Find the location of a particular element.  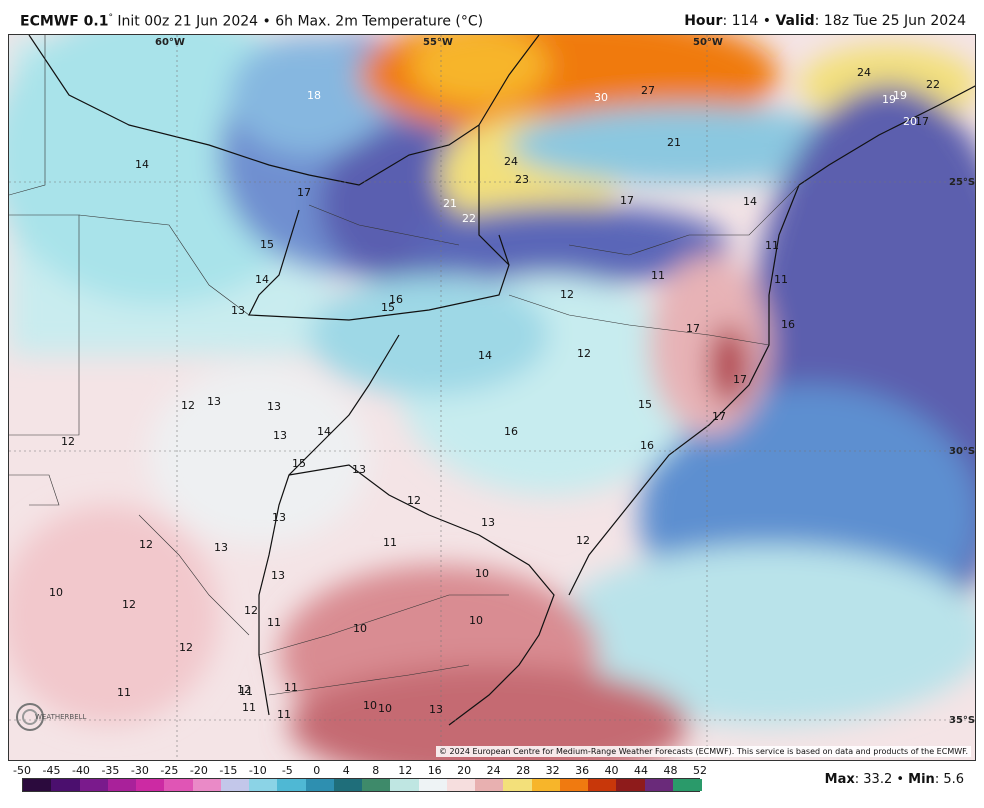

temperature-label: 18 is located at coordinates (314, 95).